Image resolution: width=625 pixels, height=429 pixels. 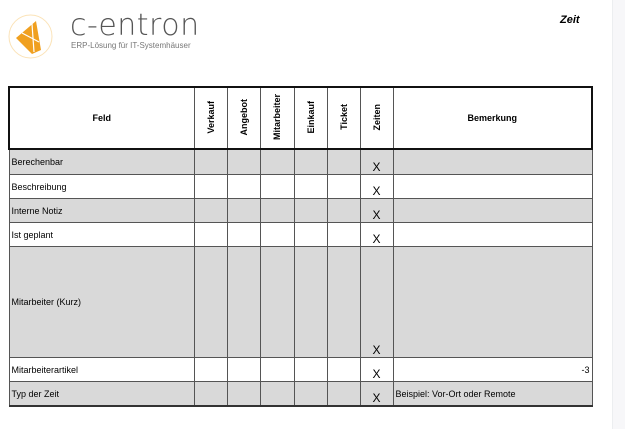 I want to click on page-title: Zeit, so click(x=570, y=20).